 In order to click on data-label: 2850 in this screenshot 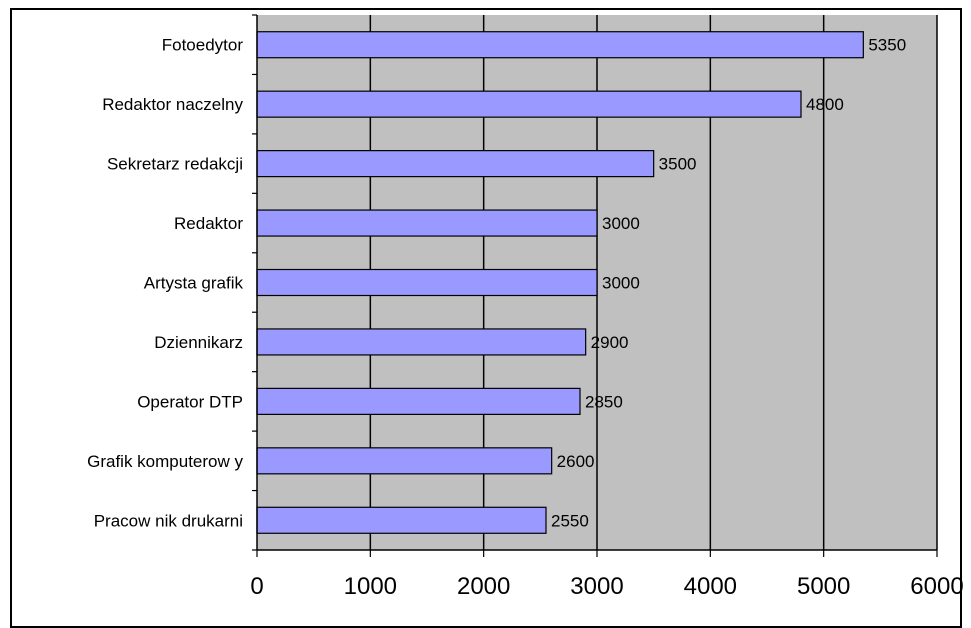, I will do `click(604, 401)`.